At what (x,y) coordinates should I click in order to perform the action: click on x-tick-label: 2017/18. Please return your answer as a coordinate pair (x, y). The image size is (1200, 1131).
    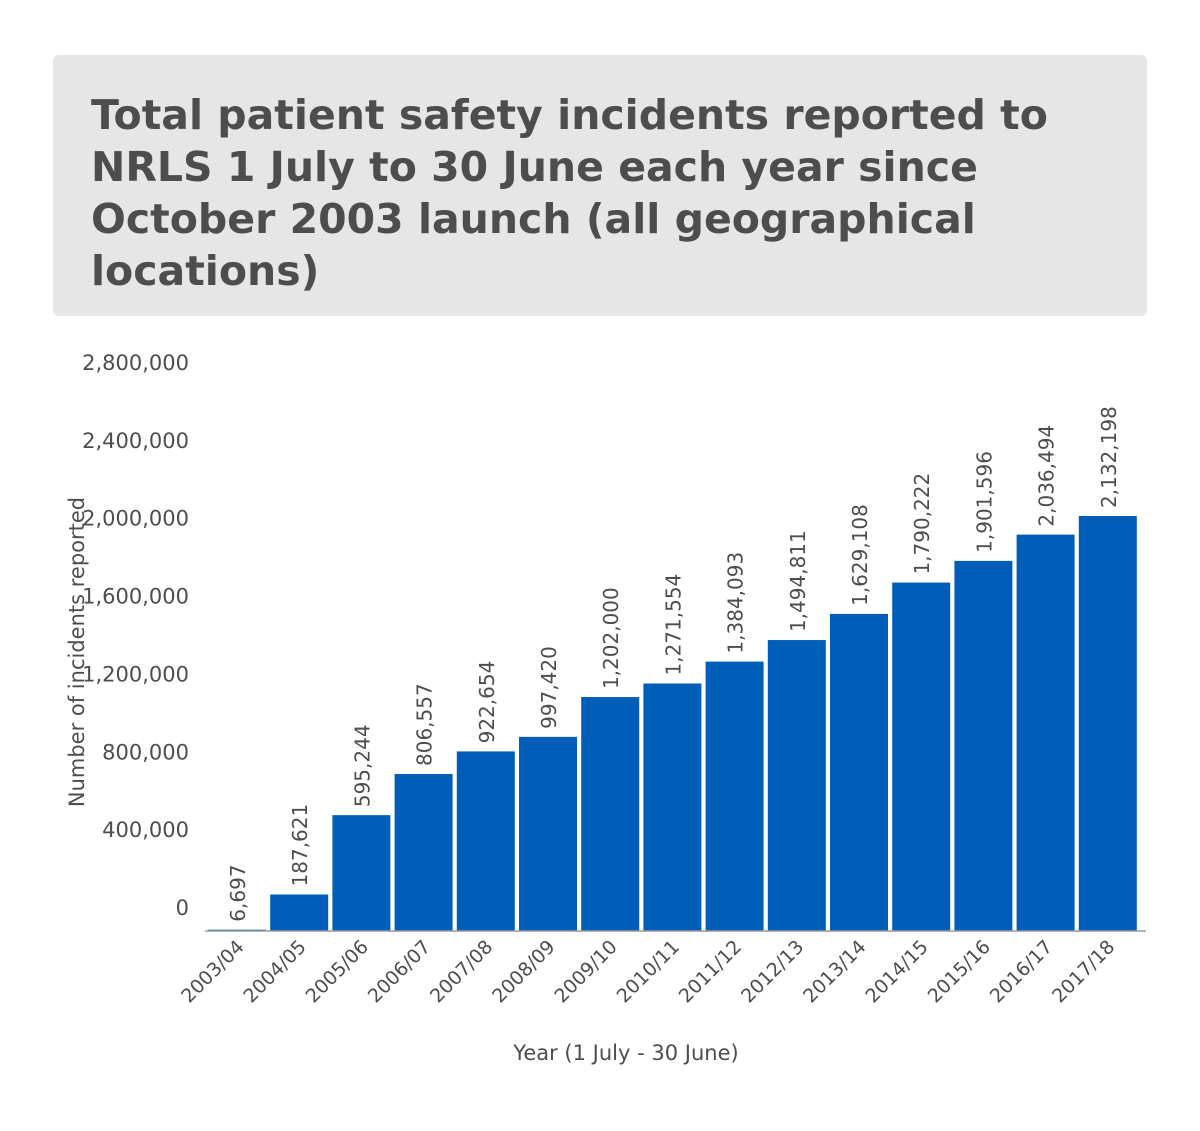
    Looking at the image, I should click on (1083, 971).